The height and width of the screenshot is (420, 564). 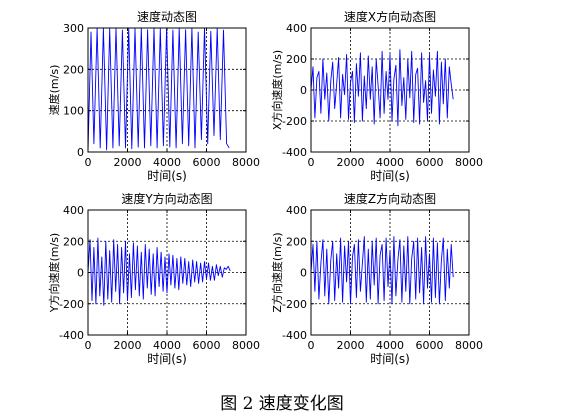 I want to click on y-axis-label: X方向速度(m/s), so click(x=277, y=90).